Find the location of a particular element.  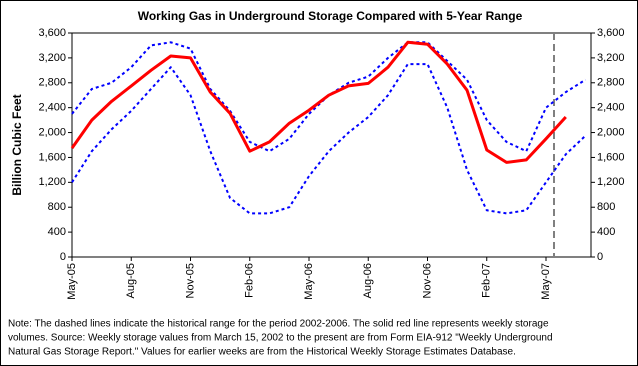

x-tick-label: Aug-05 is located at coordinates (131, 280).